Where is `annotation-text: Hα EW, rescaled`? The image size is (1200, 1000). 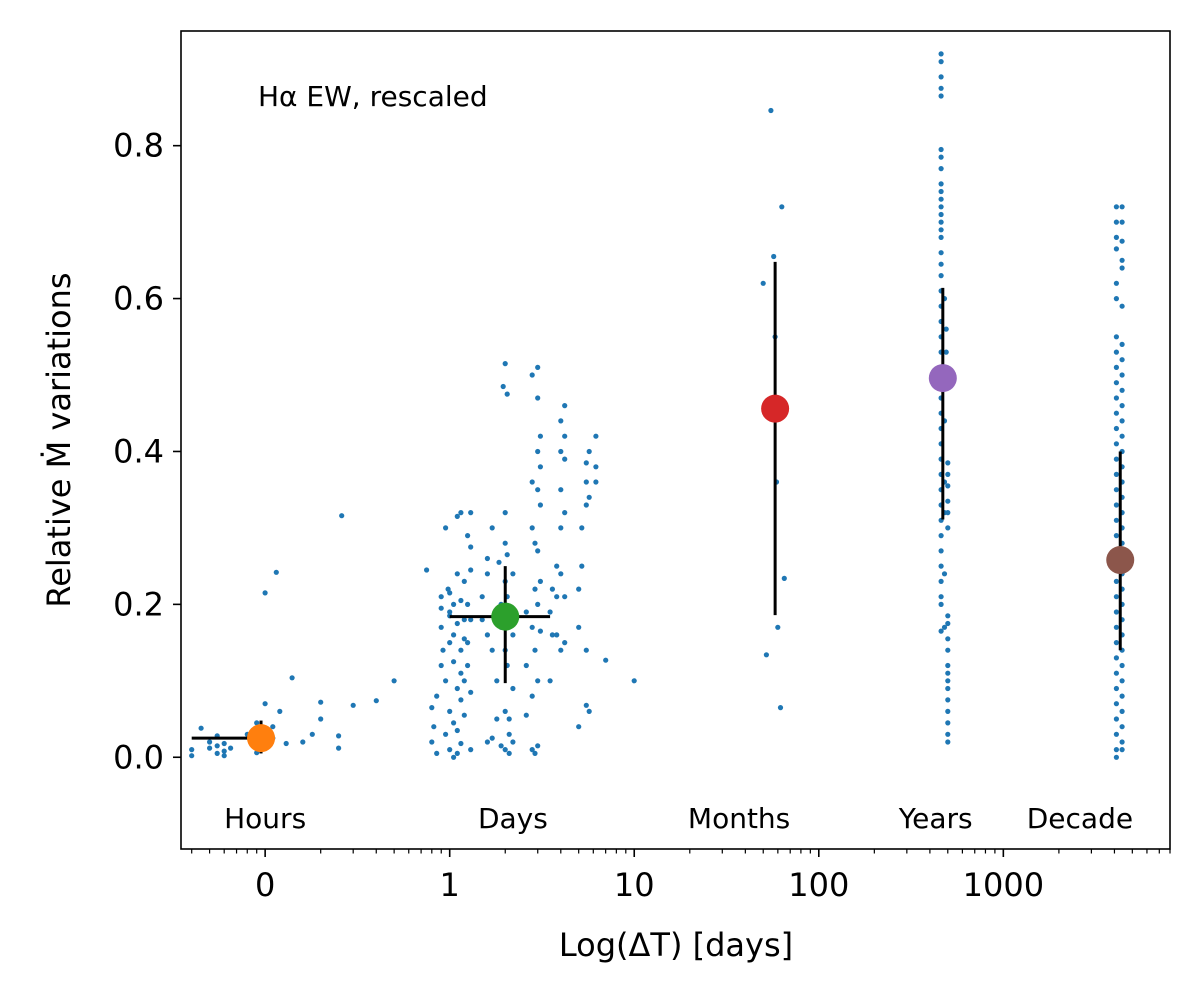 annotation-text: Hα EW, rescaled is located at coordinates (373, 96).